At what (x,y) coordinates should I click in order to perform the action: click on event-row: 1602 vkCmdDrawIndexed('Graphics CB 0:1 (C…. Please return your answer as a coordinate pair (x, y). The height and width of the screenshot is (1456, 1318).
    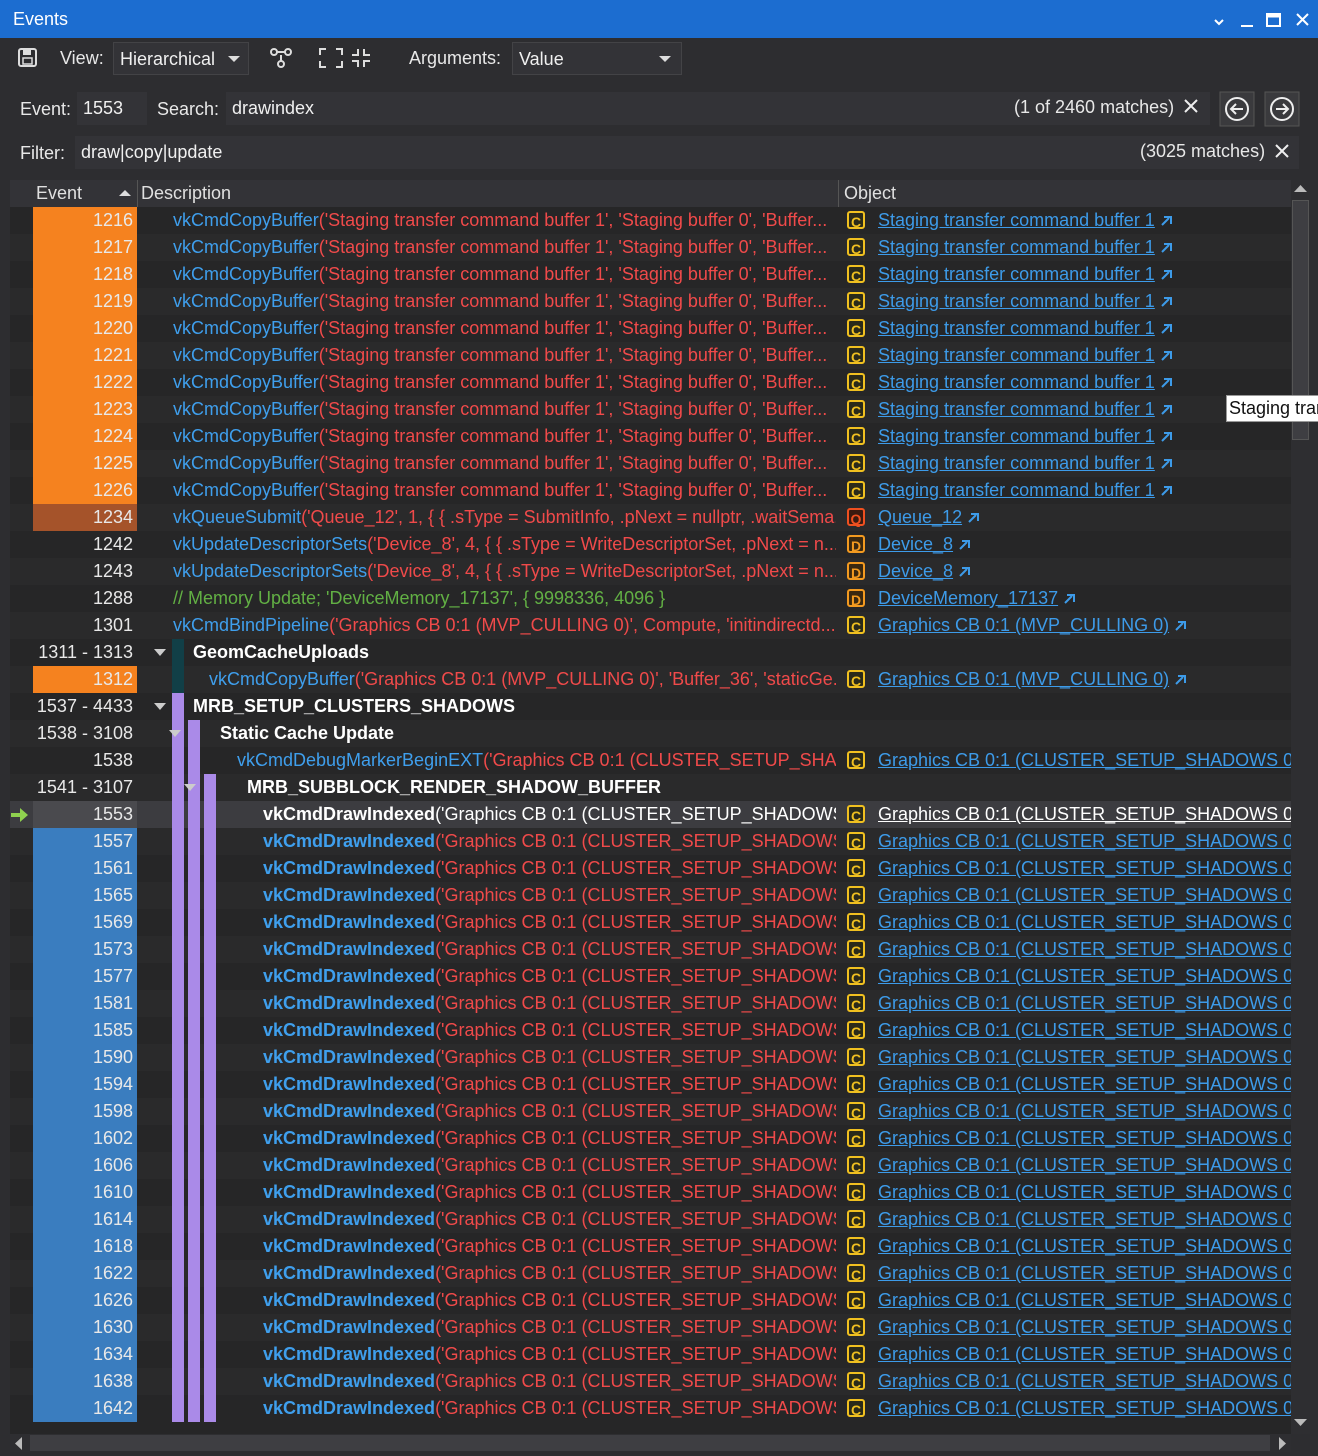
    Looking at the image, I should click on (650, 1138).